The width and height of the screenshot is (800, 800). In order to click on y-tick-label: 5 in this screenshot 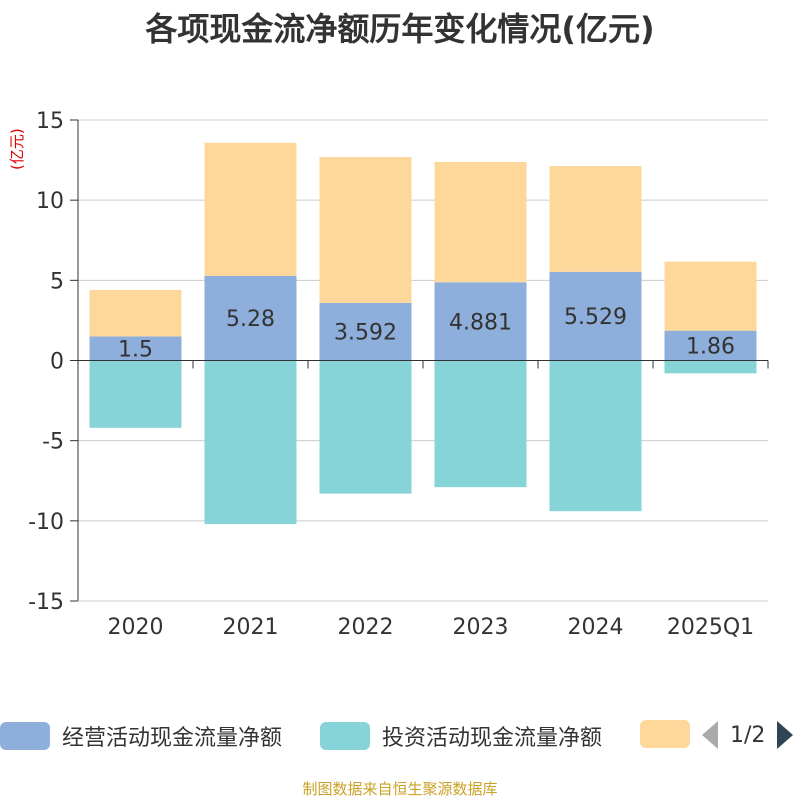, I will do `click(57, 281)`.